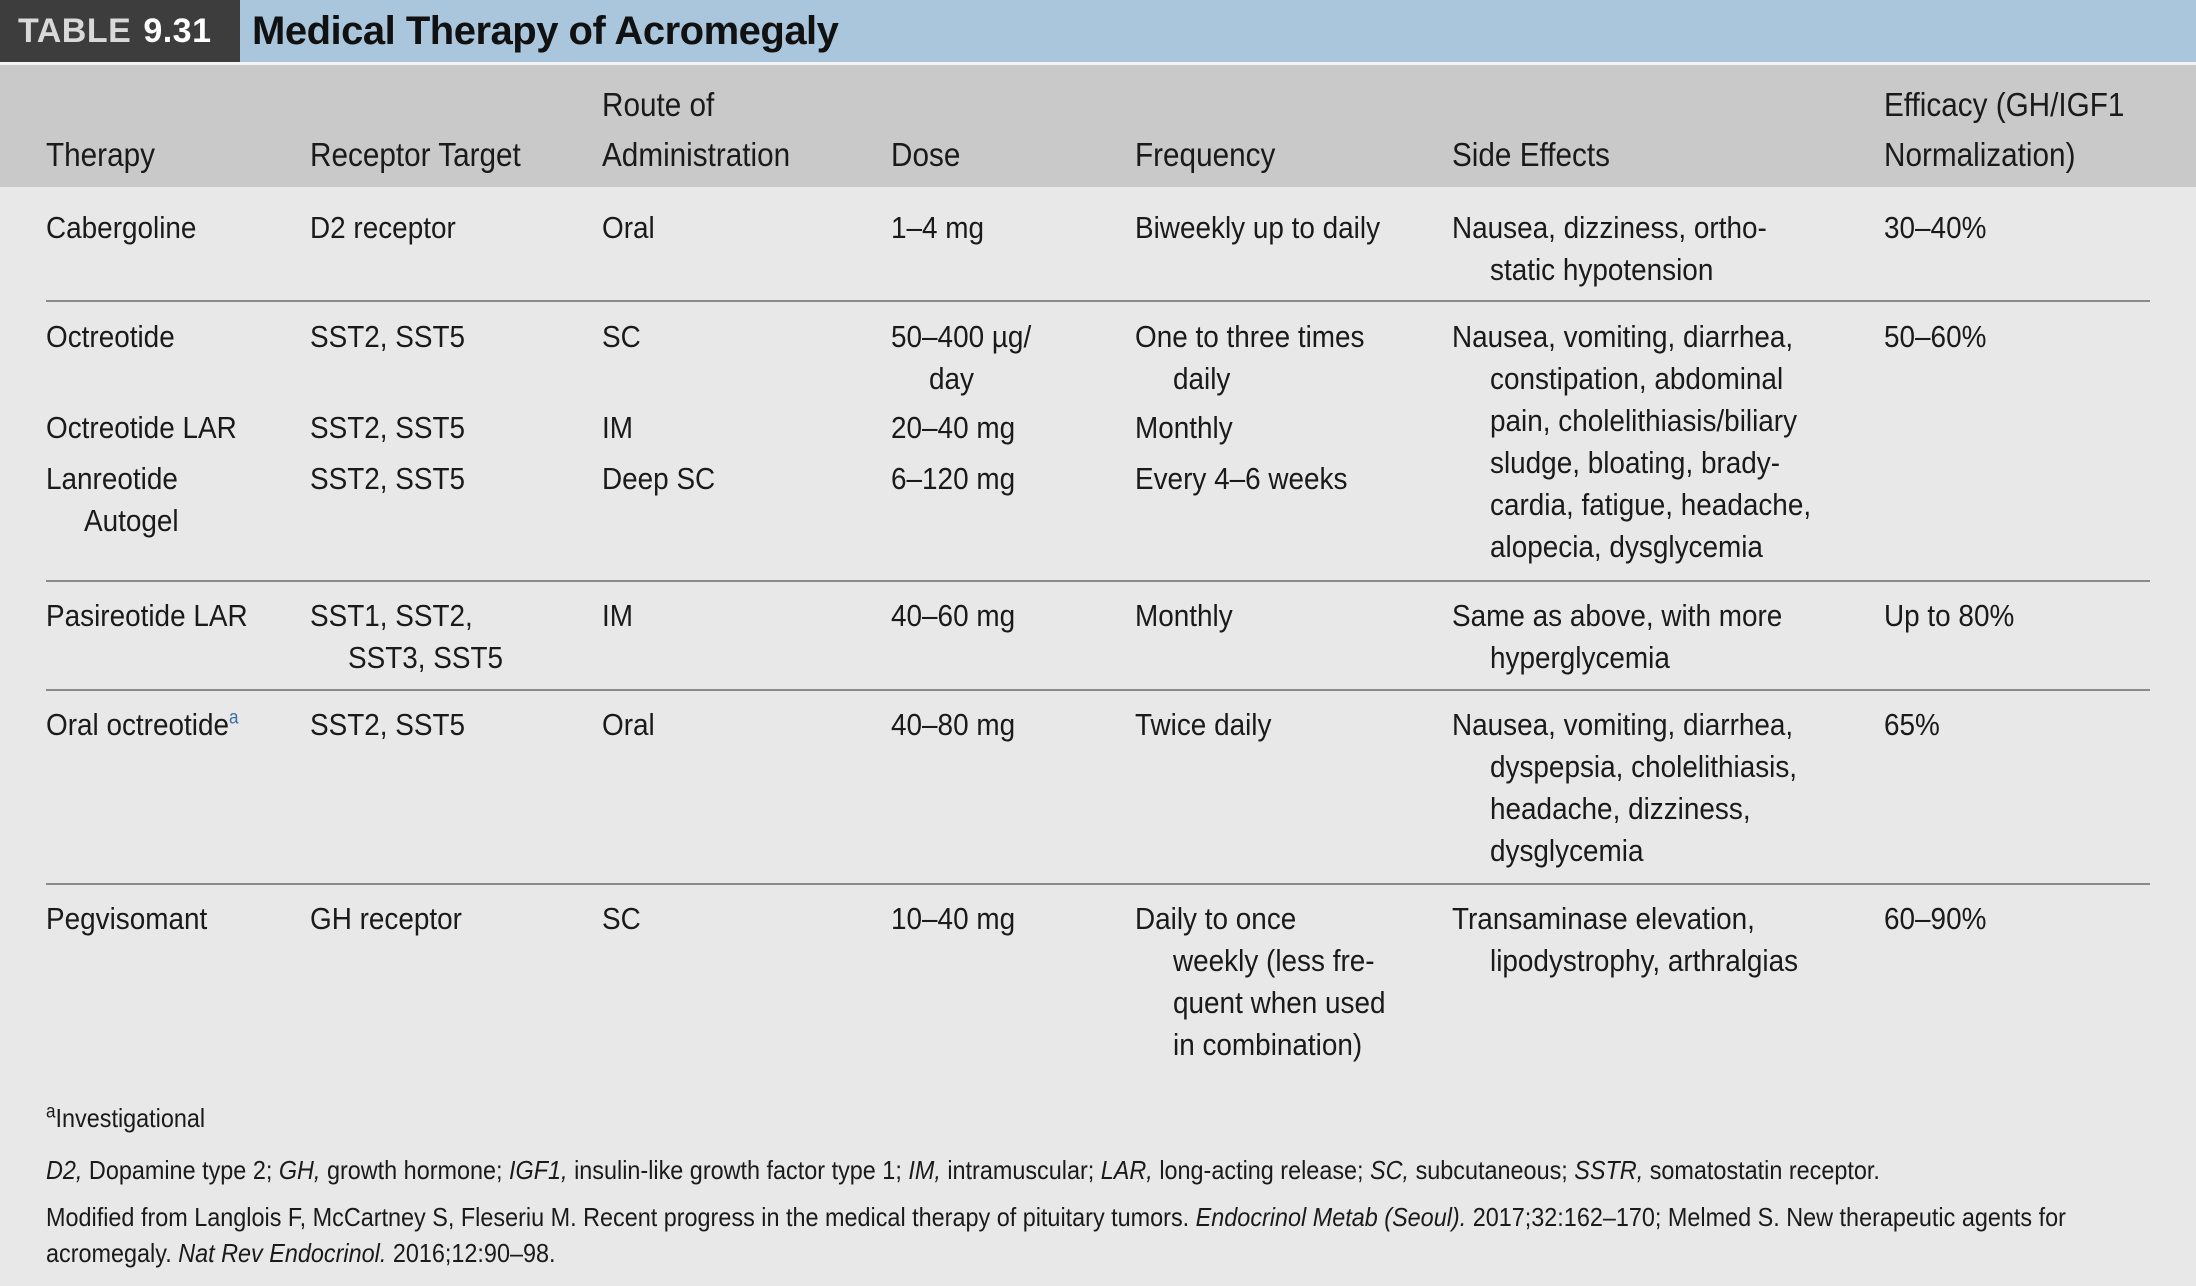 The image size is (2196, 1286). I want to click on table-cell-side-effects: Nausea, dizziness, ortho-, so click(1609, 227).